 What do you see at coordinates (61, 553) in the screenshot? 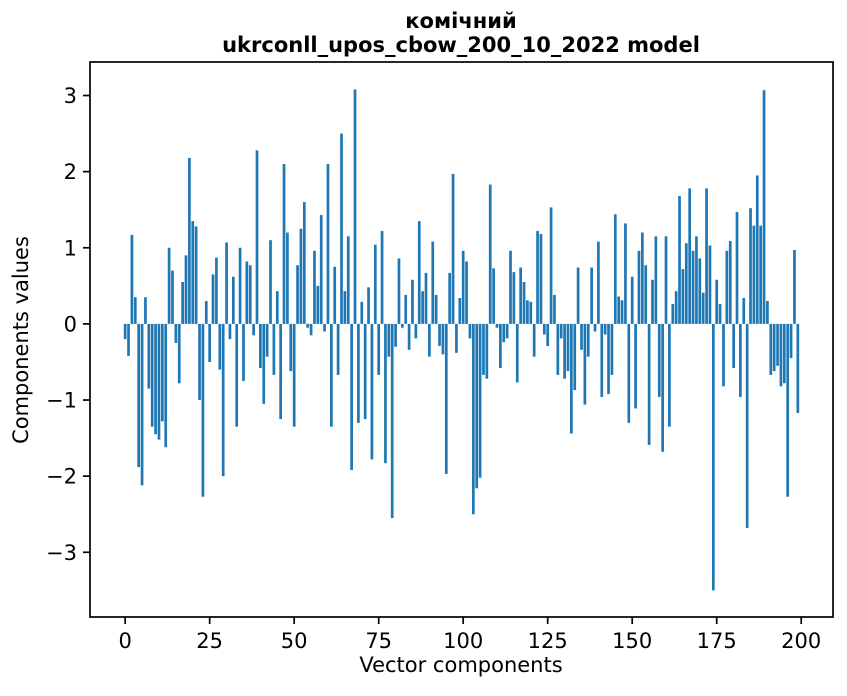
I see `y-tick-label: −3` at bounding box center [61, 553].